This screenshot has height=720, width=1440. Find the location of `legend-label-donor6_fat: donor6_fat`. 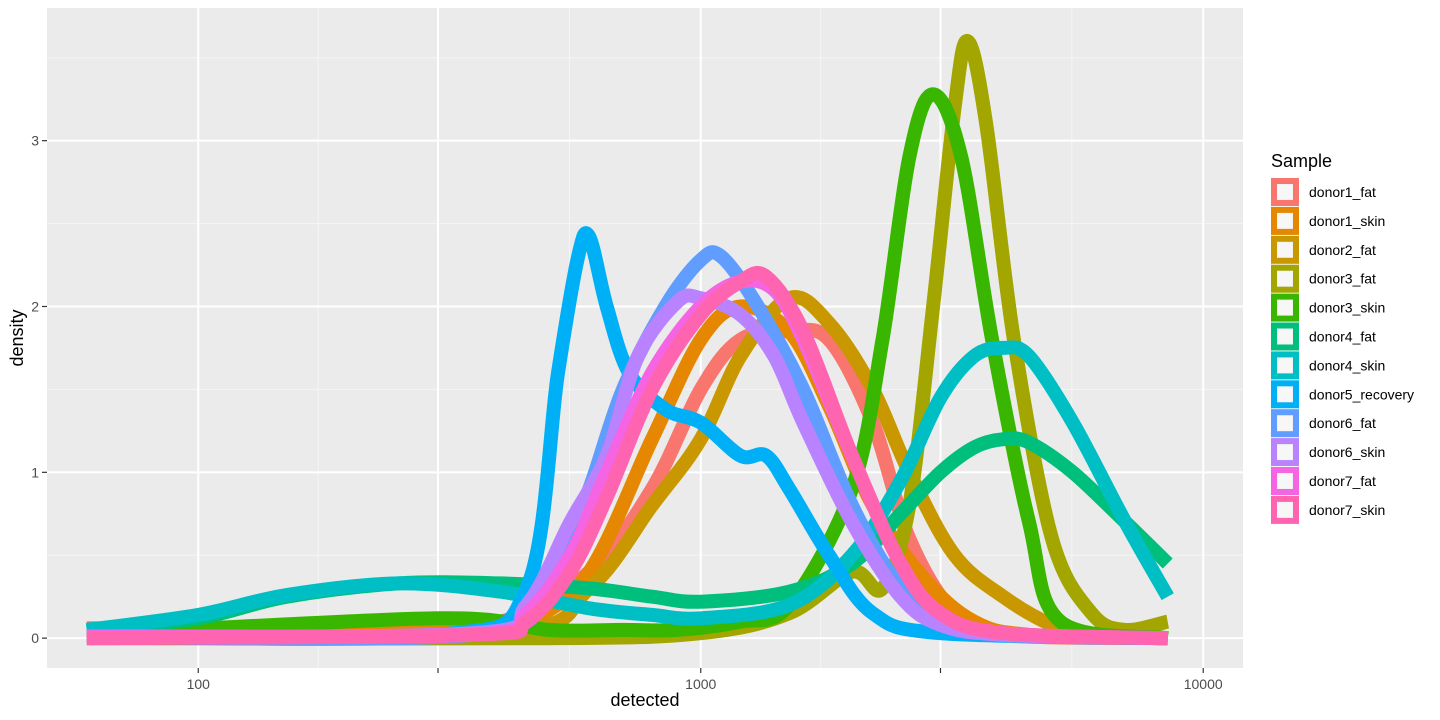

legend-label-donor6_fat: donor6_fat is located at coordinates (1342, 423).